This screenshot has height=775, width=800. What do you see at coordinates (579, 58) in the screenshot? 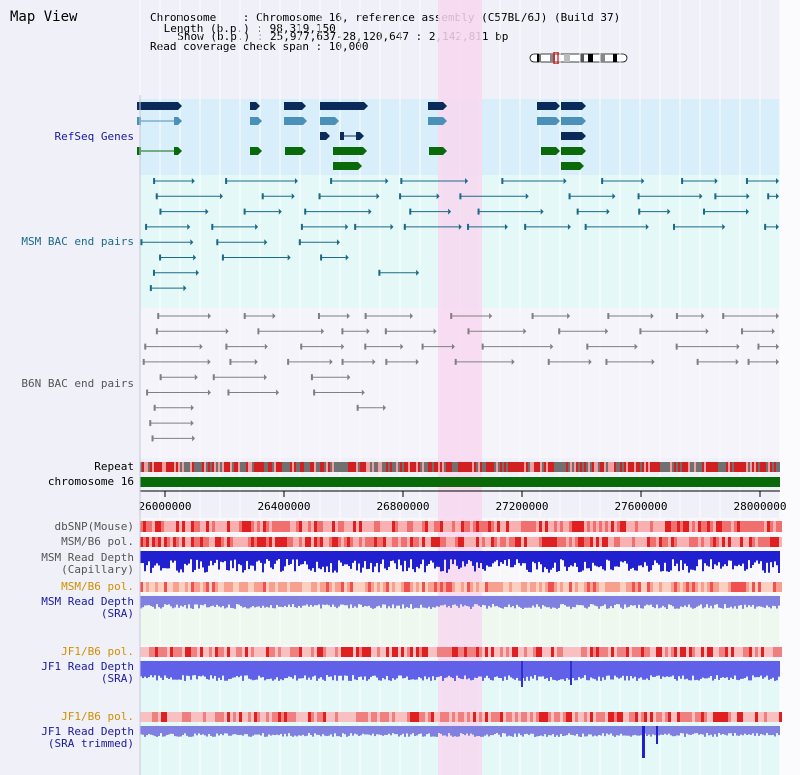
I see `chromosome-ideogram` at bounding box center [579, 58].